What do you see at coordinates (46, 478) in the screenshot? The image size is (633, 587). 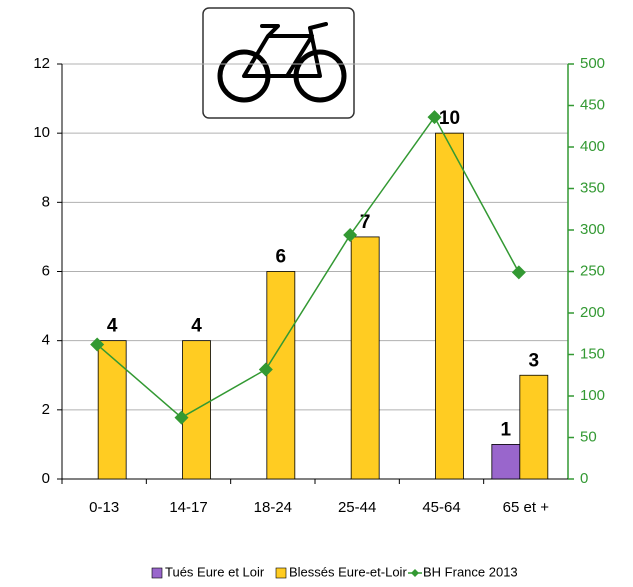 I see `y-tick-label: 0` at bounding box center [46, 478].